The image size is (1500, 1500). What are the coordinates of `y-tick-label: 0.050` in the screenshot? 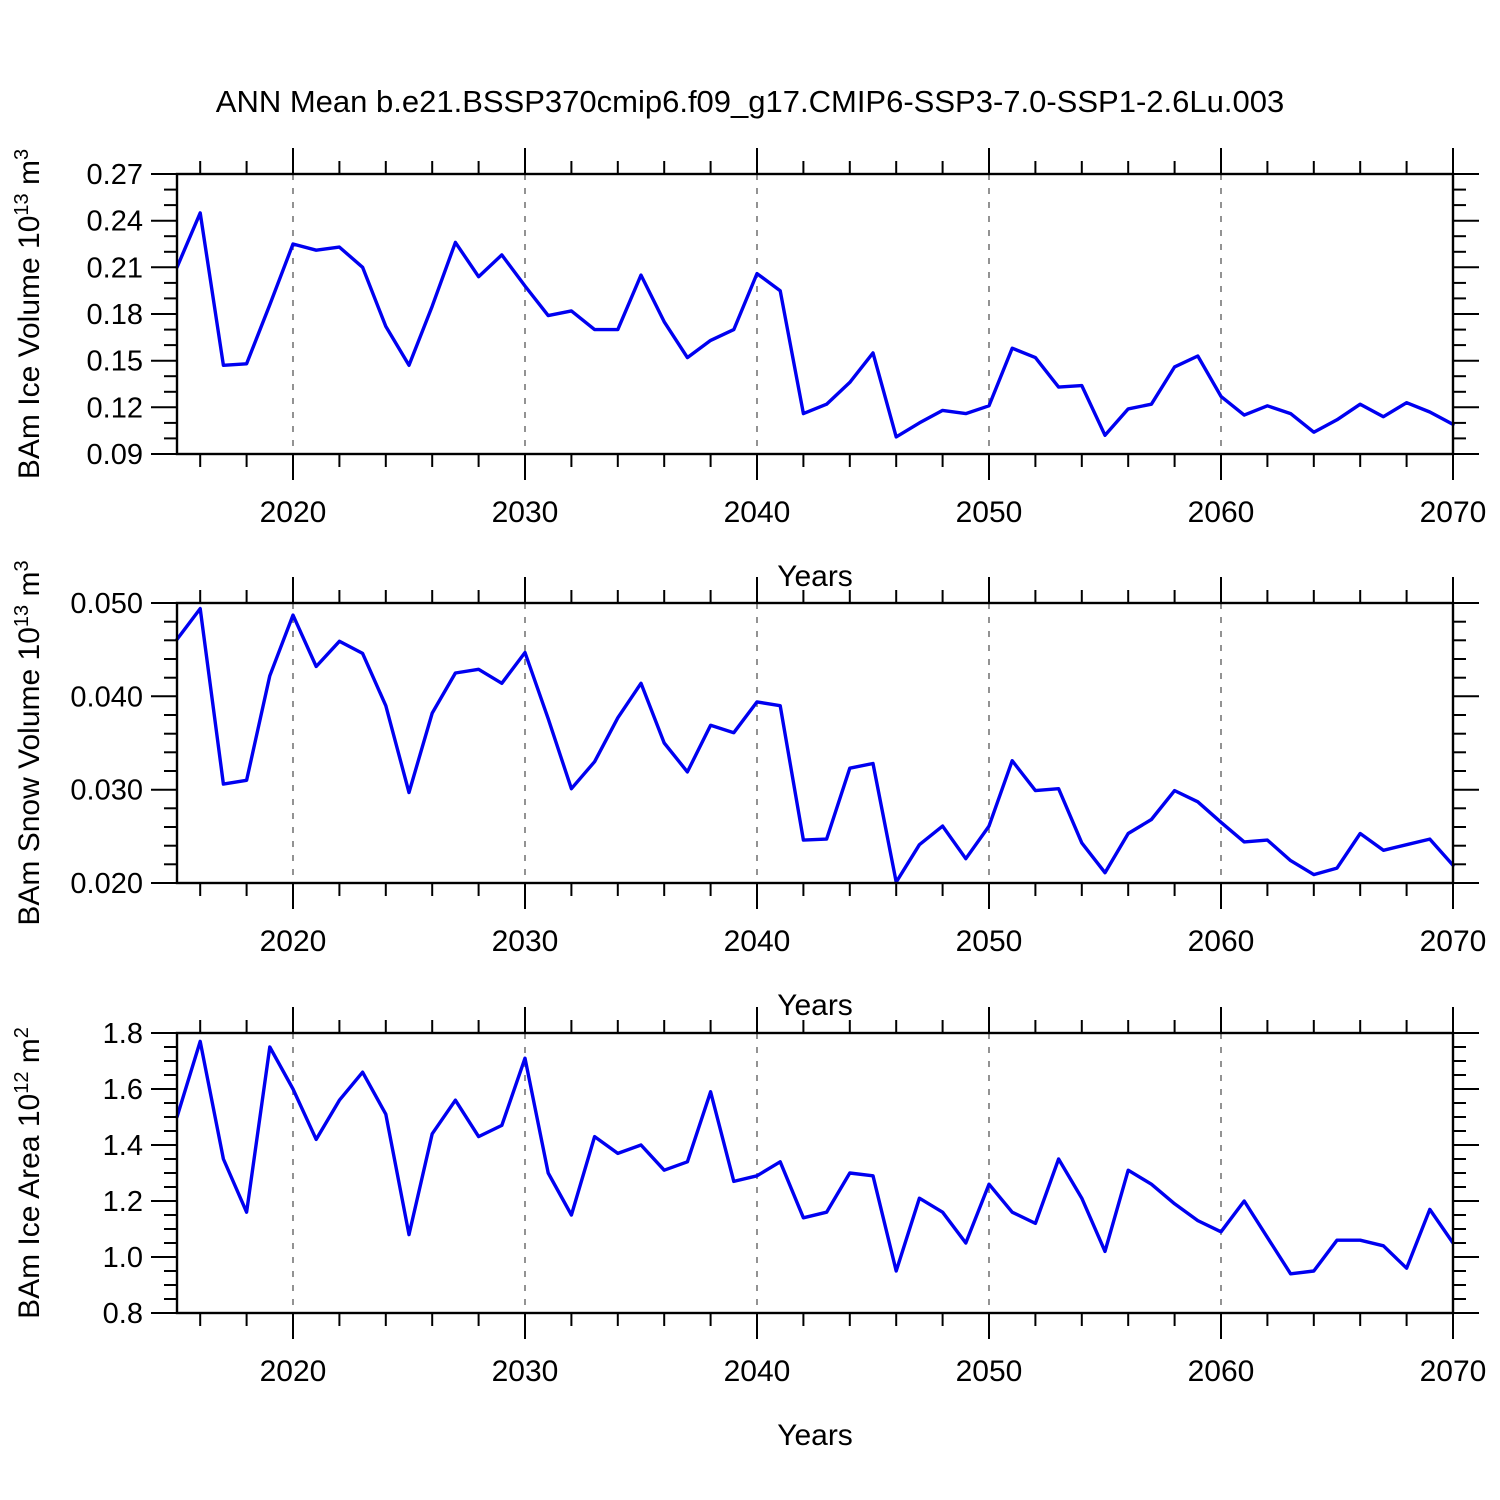 It's located at (106, 604).